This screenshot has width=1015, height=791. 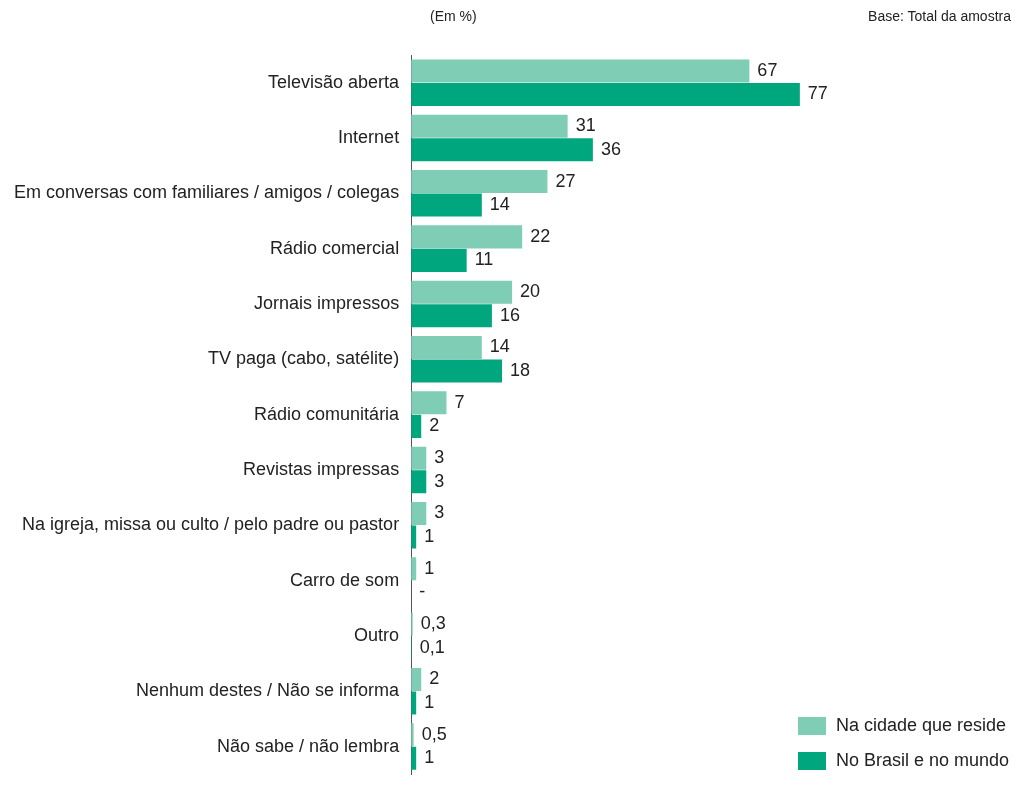 I want to click on y-tick-label: TV paga (cabo, satélite), so click(x=304, y=358).